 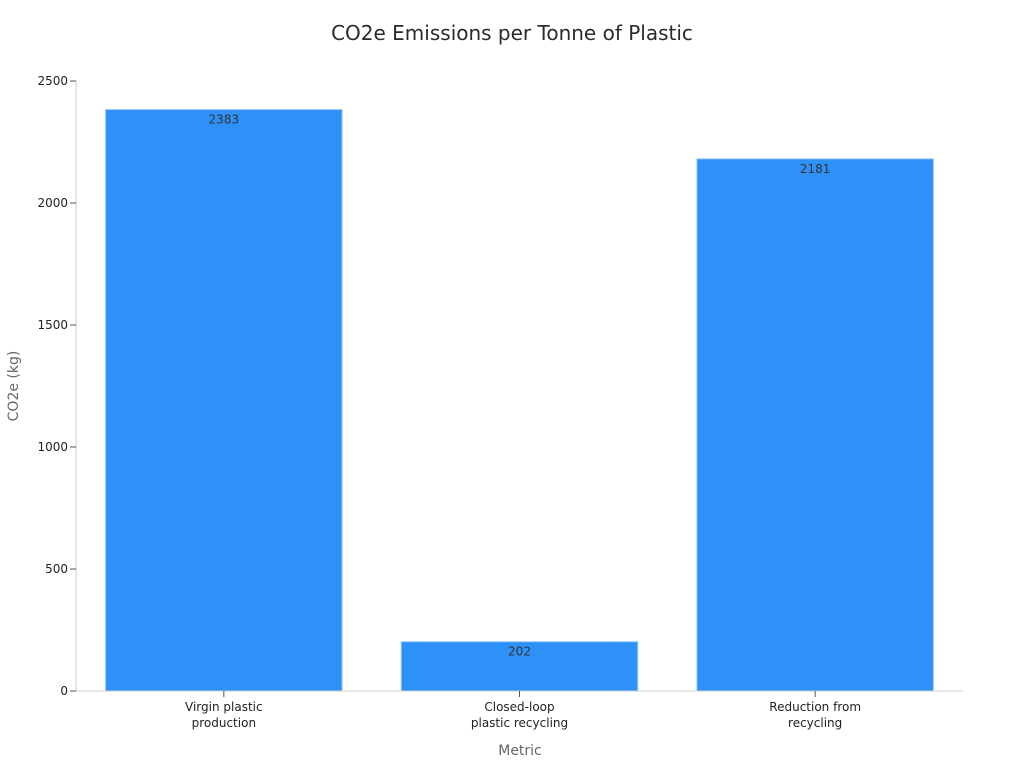 What do you see at coordinates (519, 666) in the screenshot?
I see `bar` at bounding box center [519, 666].